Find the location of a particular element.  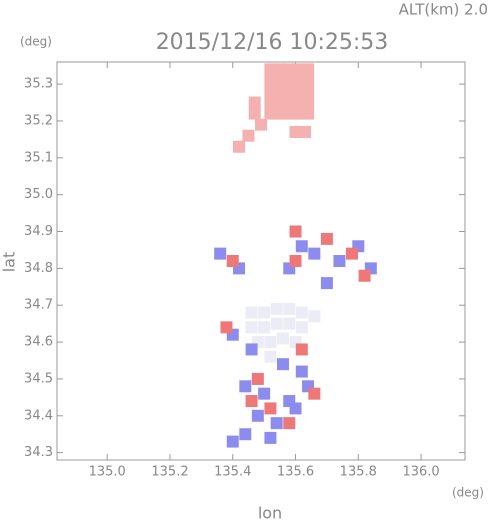

x-tick-label: 135.4 is located at coordinates (232, 472).